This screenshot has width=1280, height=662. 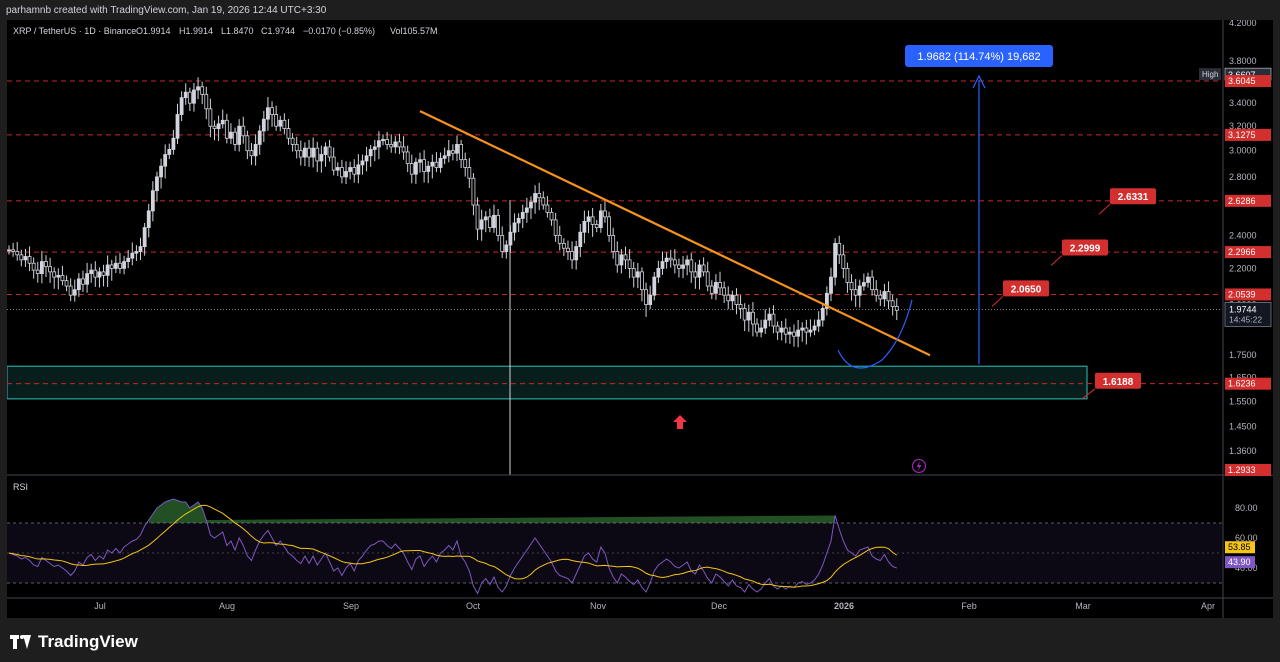 What do you see at coordinates (453, 546) in the screenshot?
I see `rsi-ma-line` at bounding box center [453, 546].